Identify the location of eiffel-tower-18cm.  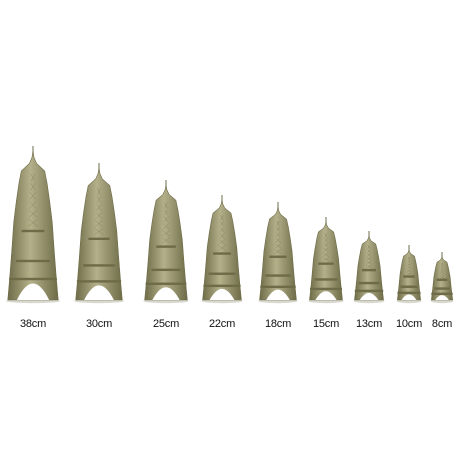
(278, 253).